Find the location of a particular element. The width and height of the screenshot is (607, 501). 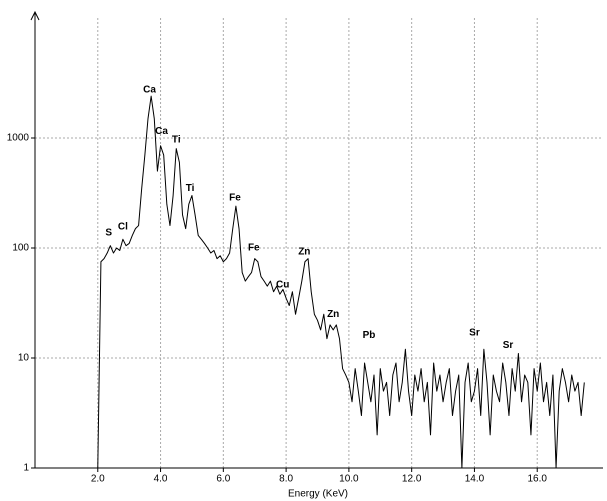

peak-label: Cu is located at coordinates (282, 285).